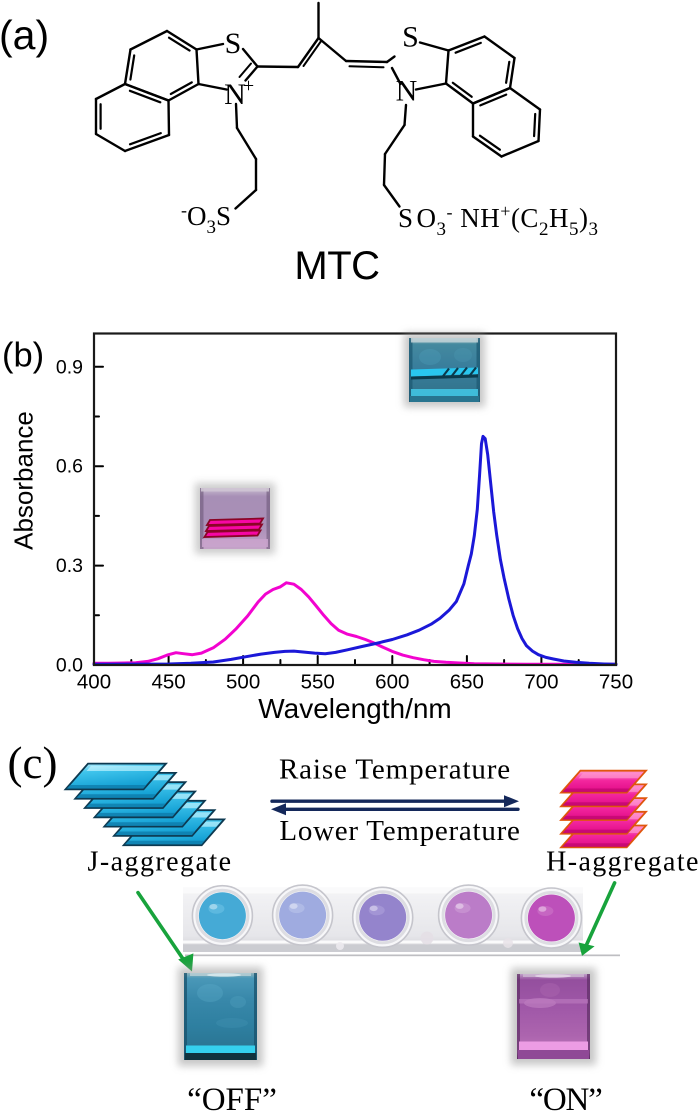 The image size is (700, 1113). Describe the element at coordinates (616, 681) in the screenshot. I see `svg-text: 750` at that location.